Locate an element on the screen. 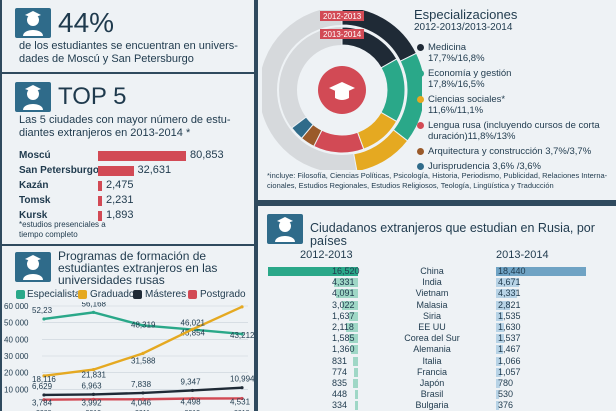 This screenshot has width=616, height=411. city-name: San Petersburgo is located at coordinates (59, 170).